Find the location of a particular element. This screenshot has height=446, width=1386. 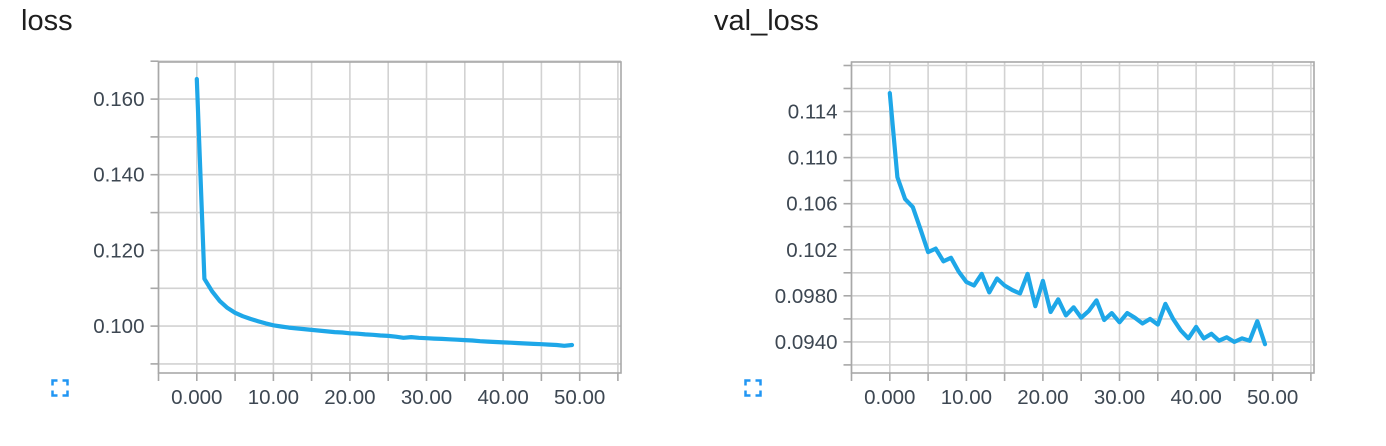

svg-text: 0.110 is located at coordinates (813, 158).